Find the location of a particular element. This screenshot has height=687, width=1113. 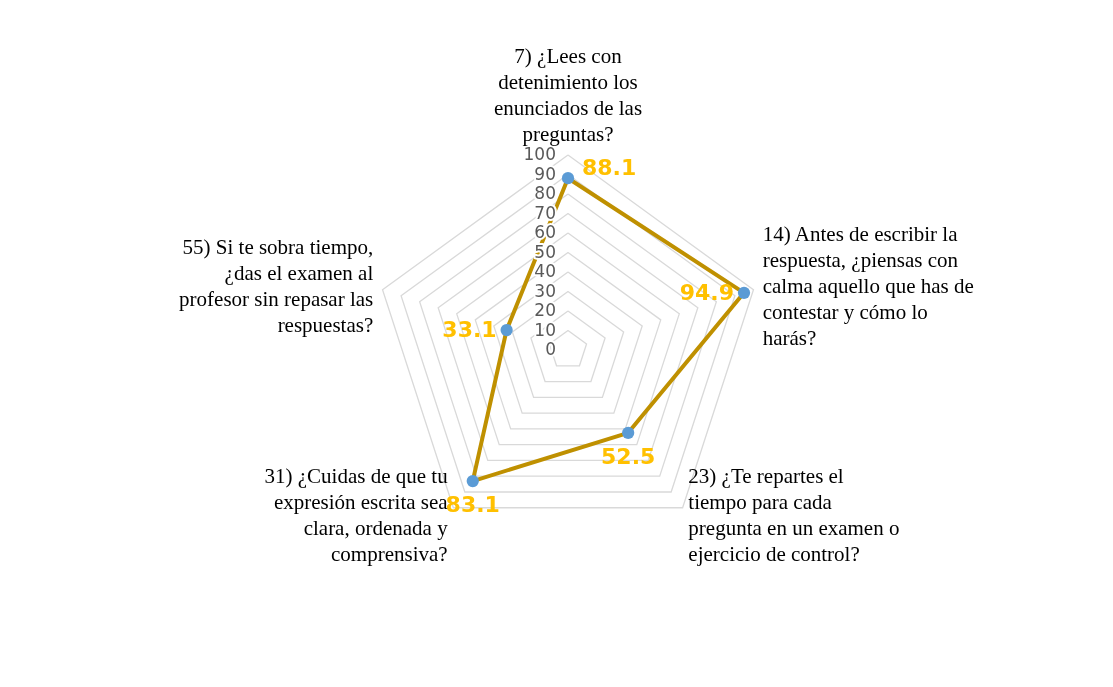

y-tick-label: 20 is located at coordinates (545, 310).